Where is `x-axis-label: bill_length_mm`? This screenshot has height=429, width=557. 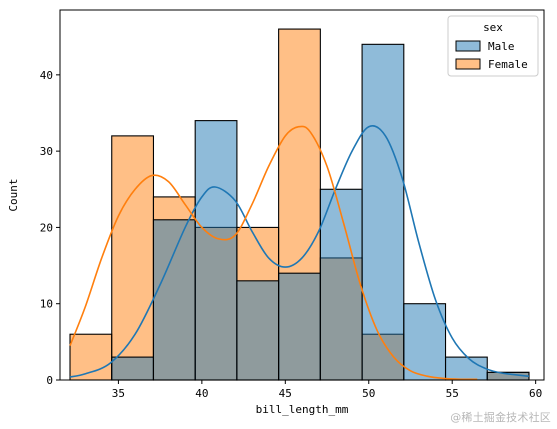 x-axis-label: bill_length_mm is located at coordinates (302, 409).